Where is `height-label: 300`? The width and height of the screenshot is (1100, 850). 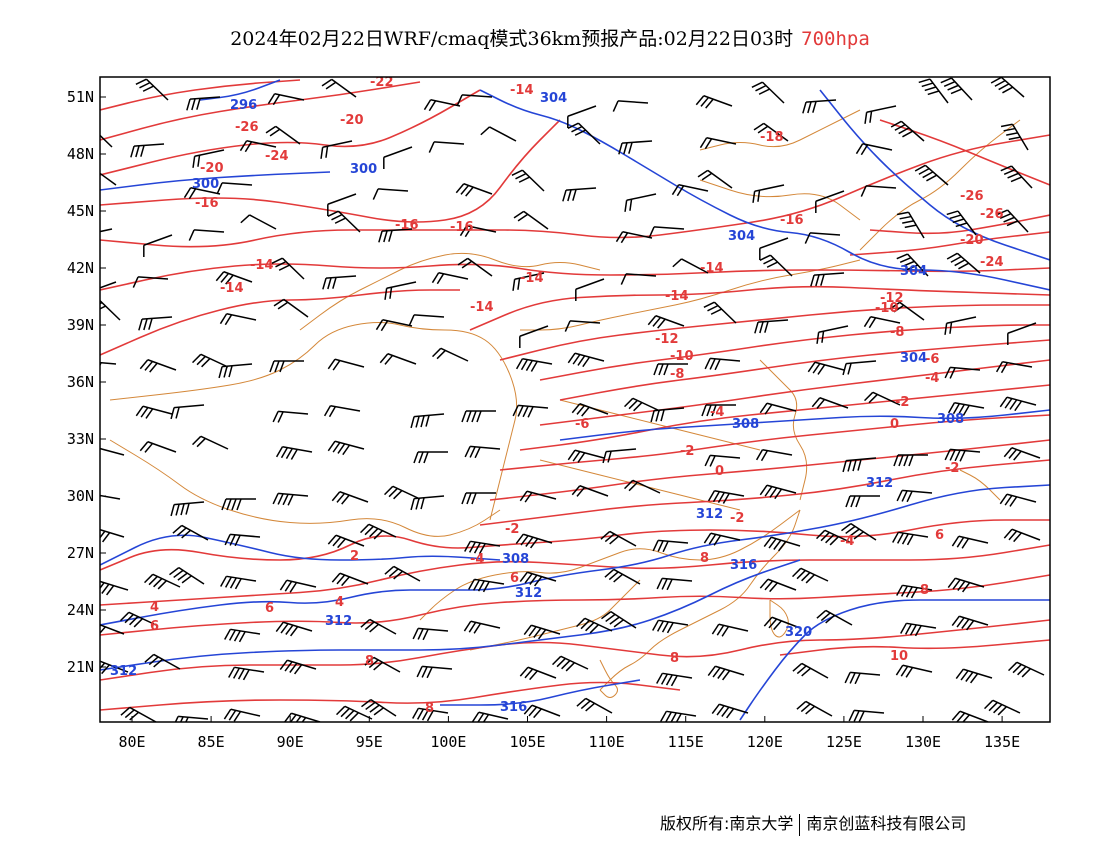
height-label: 300 is located at coordinates (363, 169).